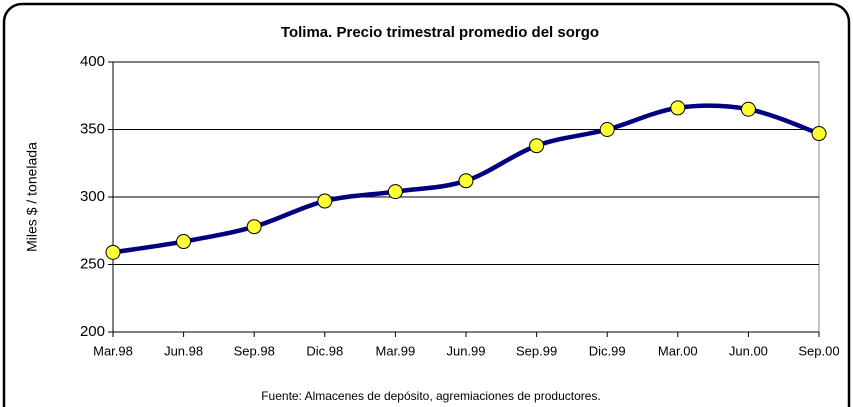  I want to click on y-tick-label: 400, so click(92, 61).